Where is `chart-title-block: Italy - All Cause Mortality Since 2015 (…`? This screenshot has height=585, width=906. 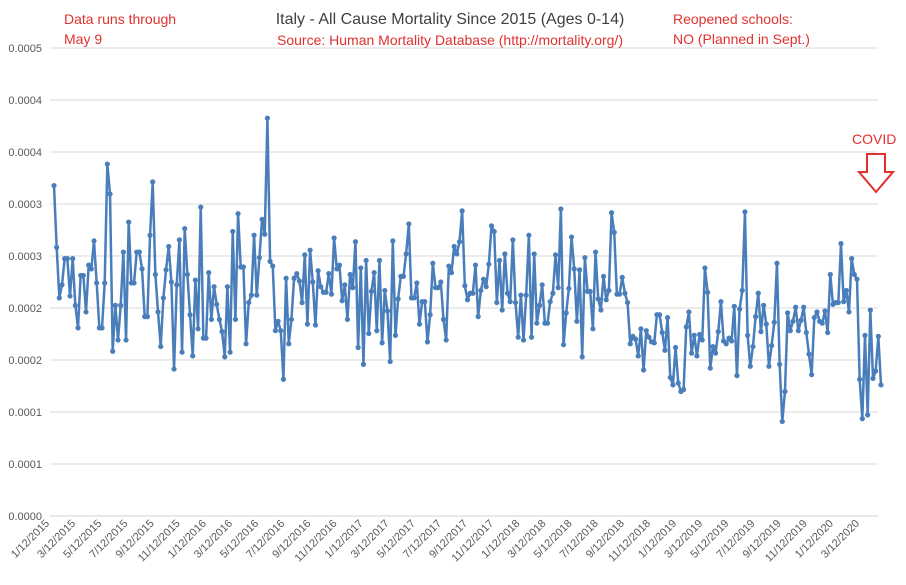
chart-title-block: Italy - All Cause Mortality Since 2015 (… is located at coordinates (450, 30).